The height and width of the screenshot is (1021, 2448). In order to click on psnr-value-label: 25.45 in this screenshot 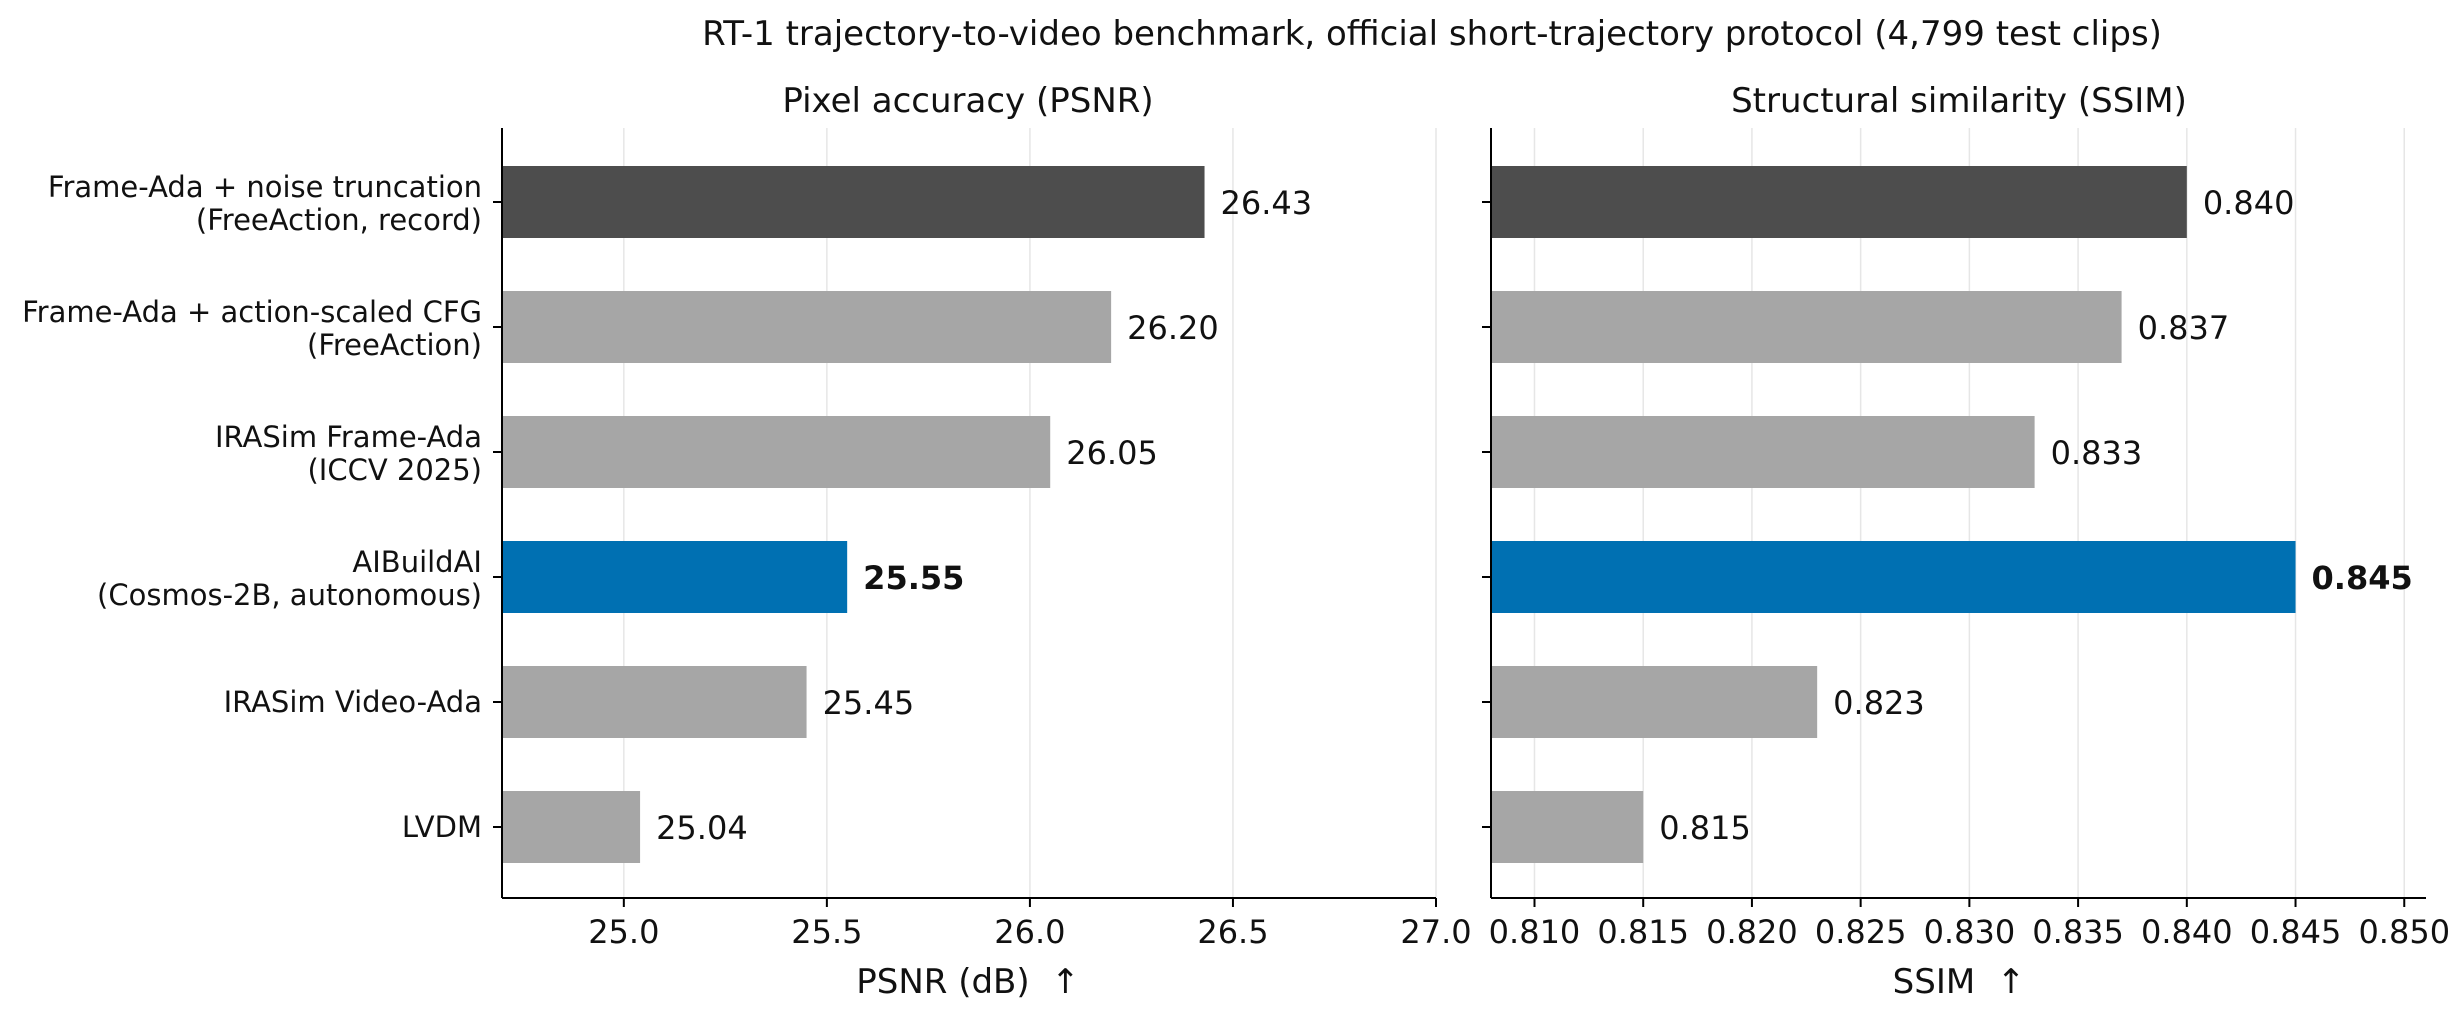, I will do `click(869, 703)`.